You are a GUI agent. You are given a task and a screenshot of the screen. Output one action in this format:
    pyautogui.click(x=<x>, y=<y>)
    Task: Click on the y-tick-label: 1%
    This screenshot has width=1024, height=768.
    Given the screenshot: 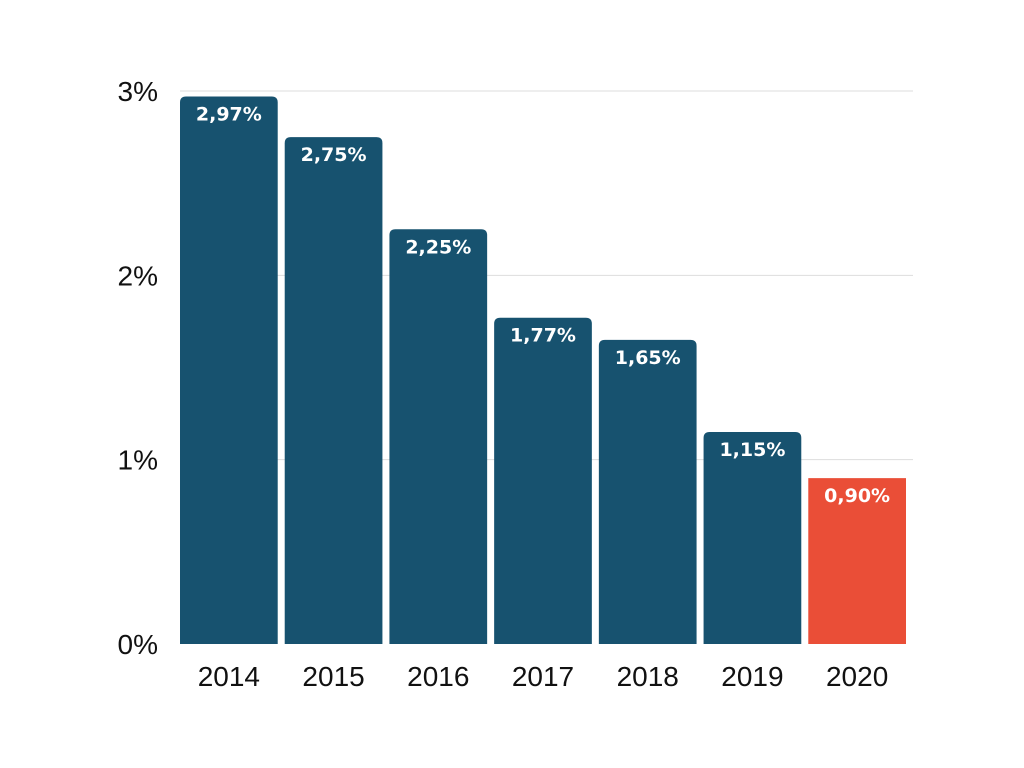 What is the action you would take?
    pyautogui.click(x=138, y=460)
    